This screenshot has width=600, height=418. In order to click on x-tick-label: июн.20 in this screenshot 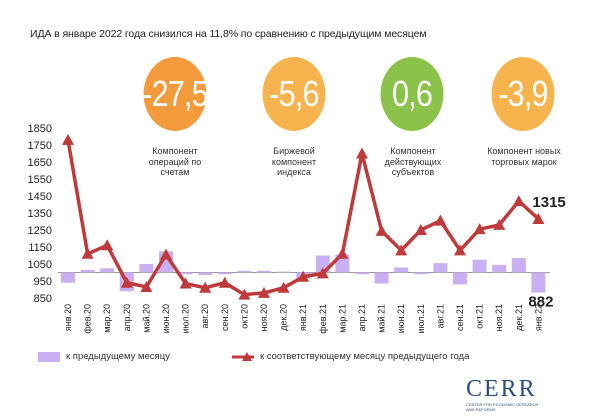, I will do `click(166, 318)`.